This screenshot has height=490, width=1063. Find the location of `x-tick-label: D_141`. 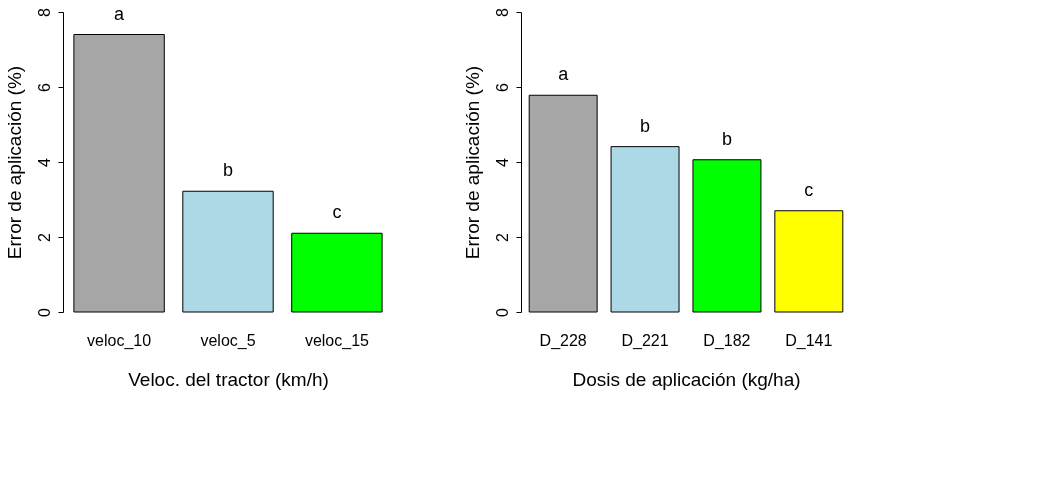

x-tick-label: D_141 is located at coordinates (809, 340).